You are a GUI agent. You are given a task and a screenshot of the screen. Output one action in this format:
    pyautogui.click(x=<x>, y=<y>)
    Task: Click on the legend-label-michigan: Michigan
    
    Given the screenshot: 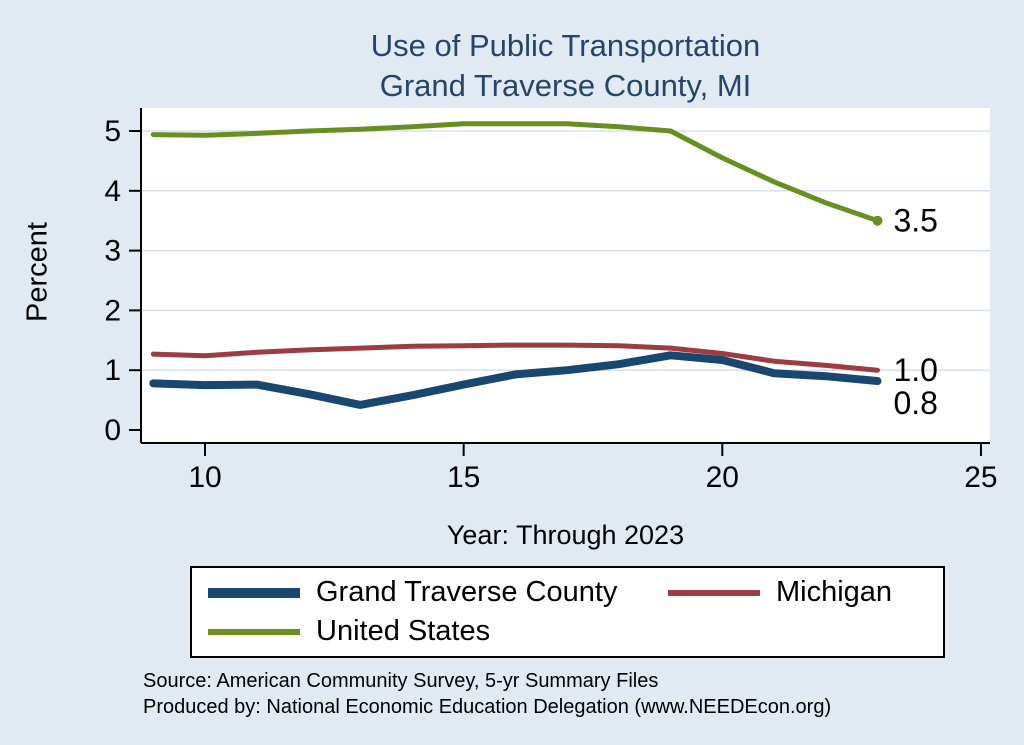 What is the action you would take?
    pyautogui.click(x=834, y=592)
    